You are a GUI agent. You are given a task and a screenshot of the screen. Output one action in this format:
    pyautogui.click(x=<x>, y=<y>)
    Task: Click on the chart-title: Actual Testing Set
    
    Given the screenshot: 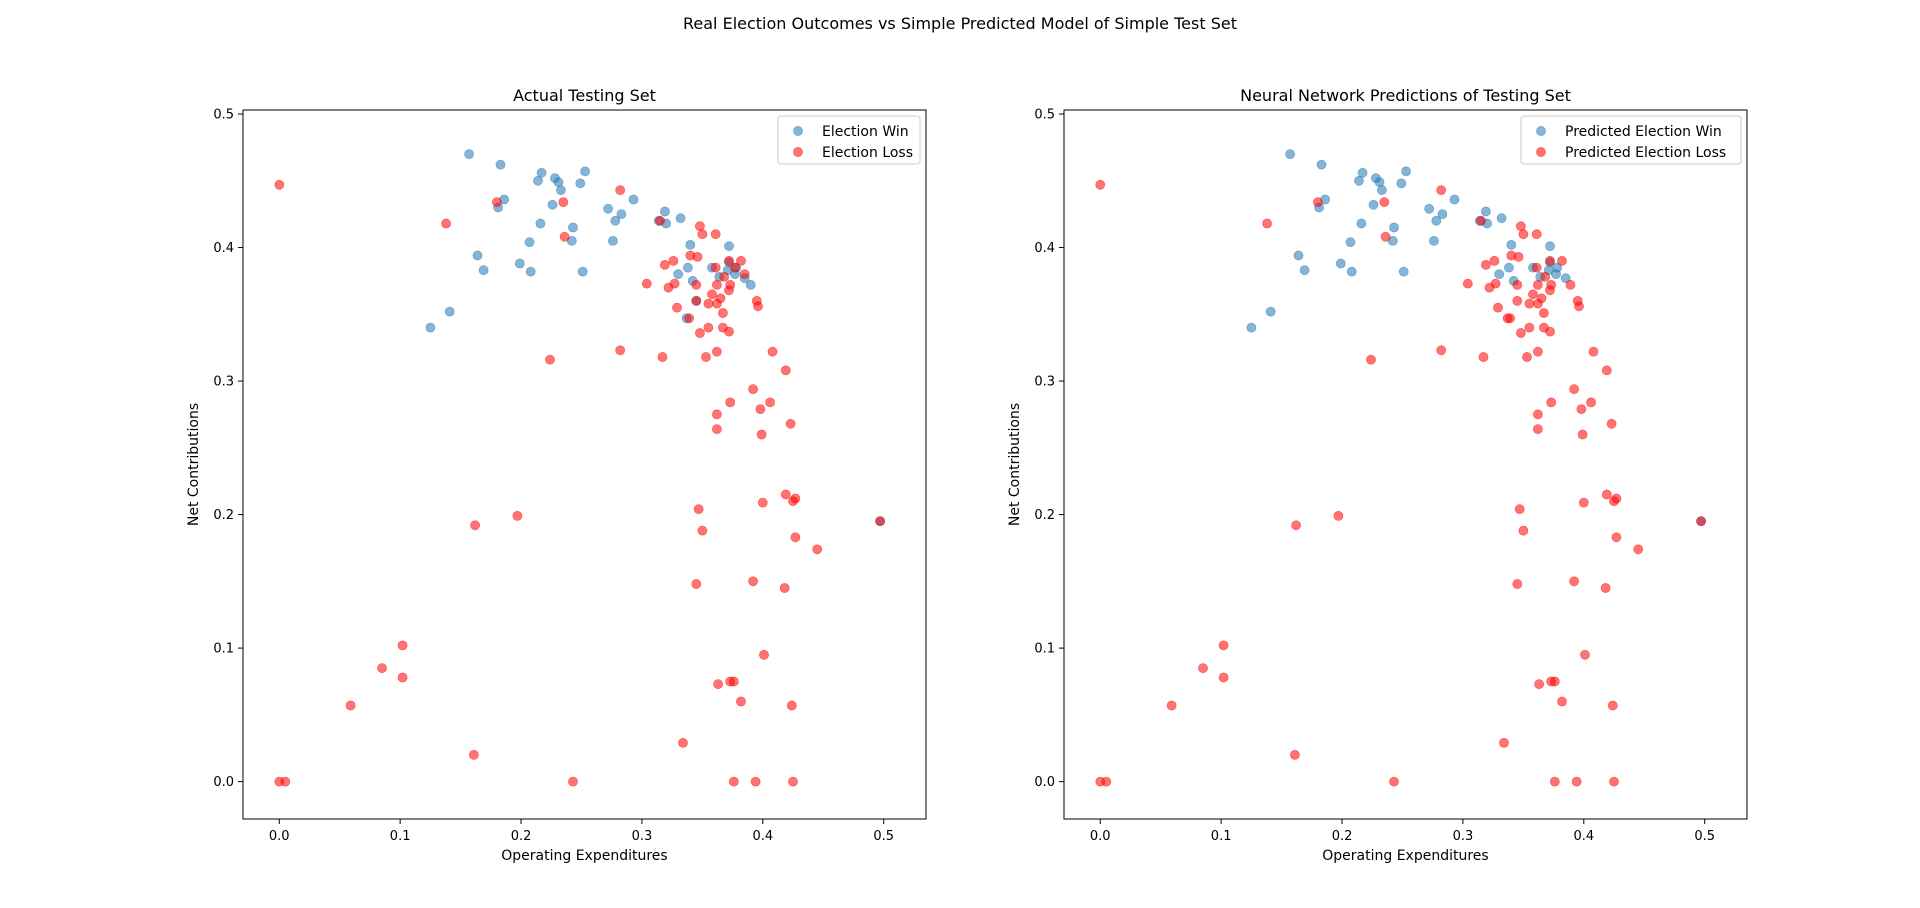 What is the action you would take?
    pyautogui.click(x=584, y=95)
    